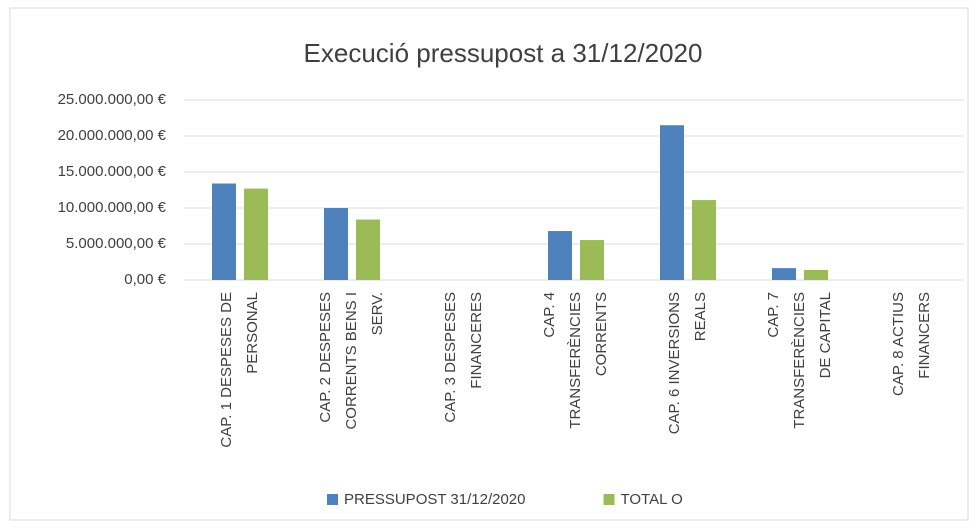 The image size is (980, 528). I want to click on legend-label: PRESSUPOST 31/12/2020, so click(435, 499).